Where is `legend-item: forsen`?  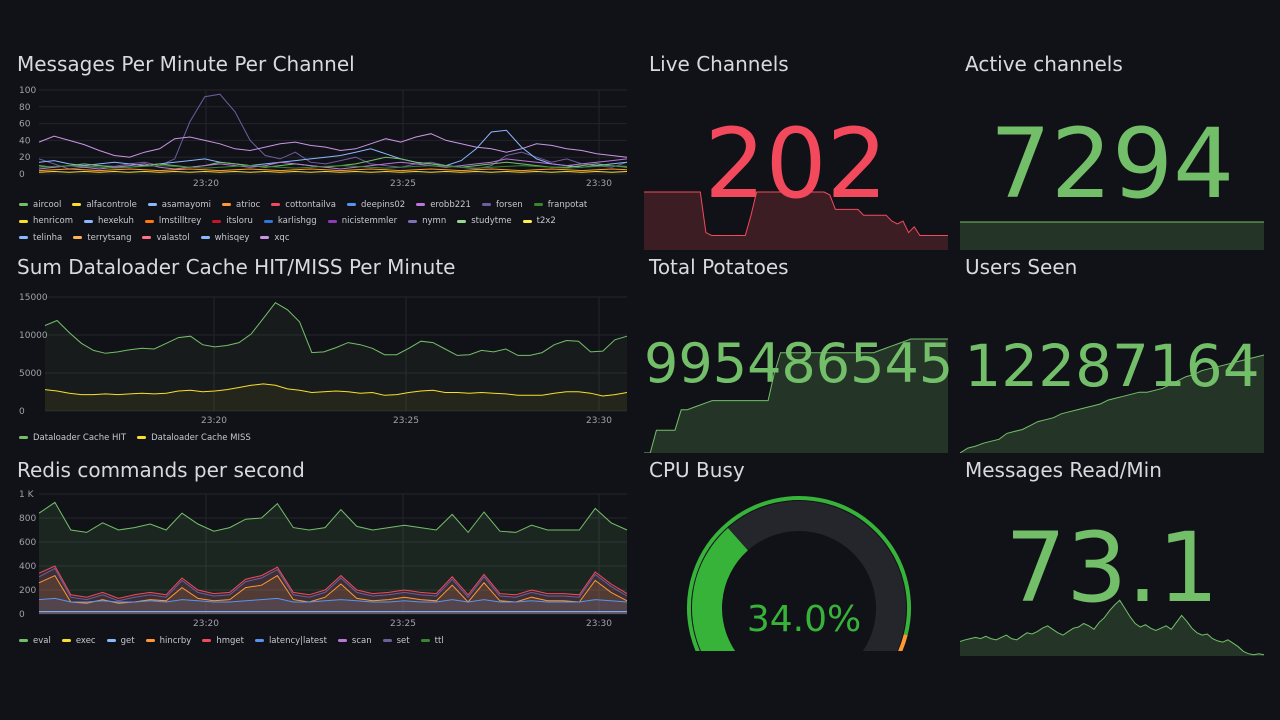 legend-item: forsen is located at coordinates (502, 205).